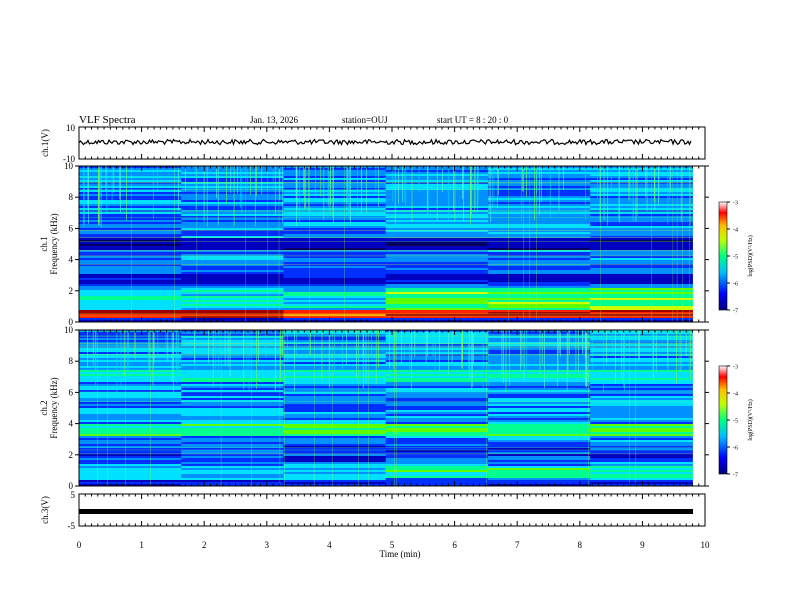  I want to click on x-tick-label: 7, so click(517, 545).